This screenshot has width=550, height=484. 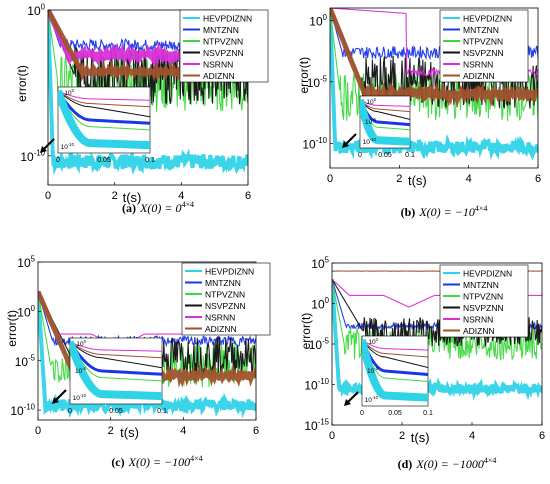 I want to click on y-tick-label-exponent: -5, so click(x=32, y=357).